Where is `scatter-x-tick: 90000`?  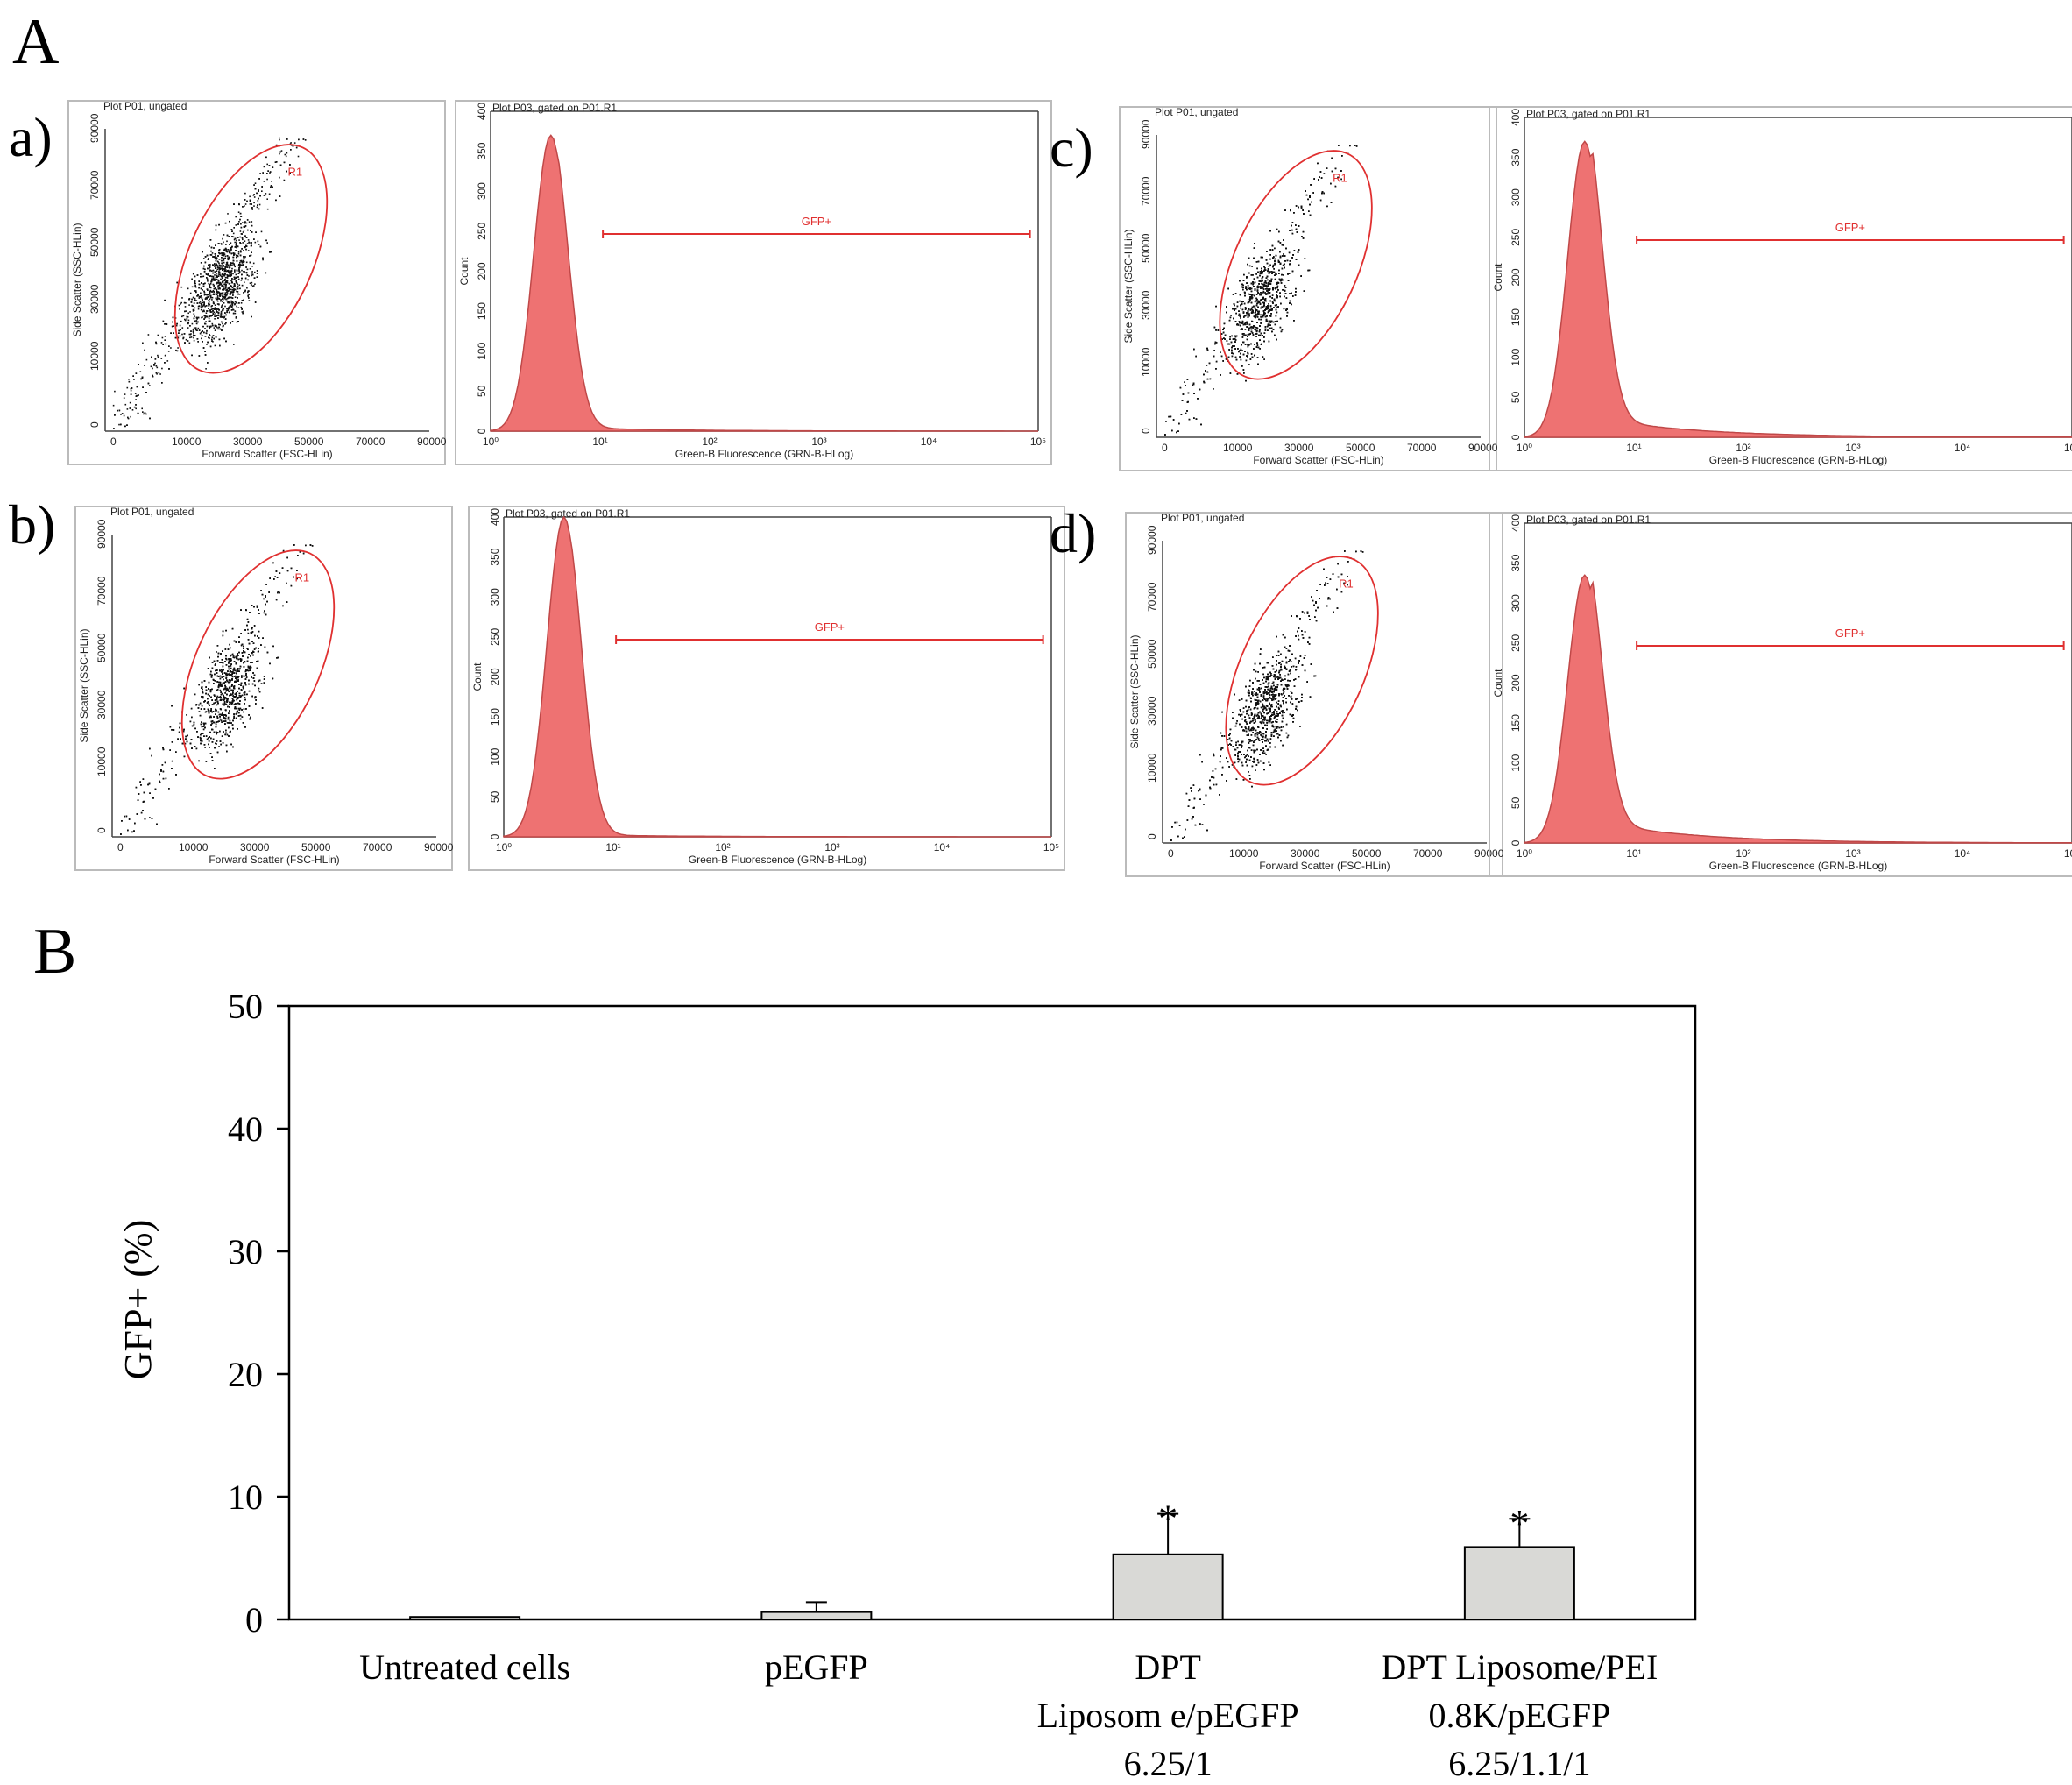 scatter-x-tick: 90000 is located at coordinates (439, 847).